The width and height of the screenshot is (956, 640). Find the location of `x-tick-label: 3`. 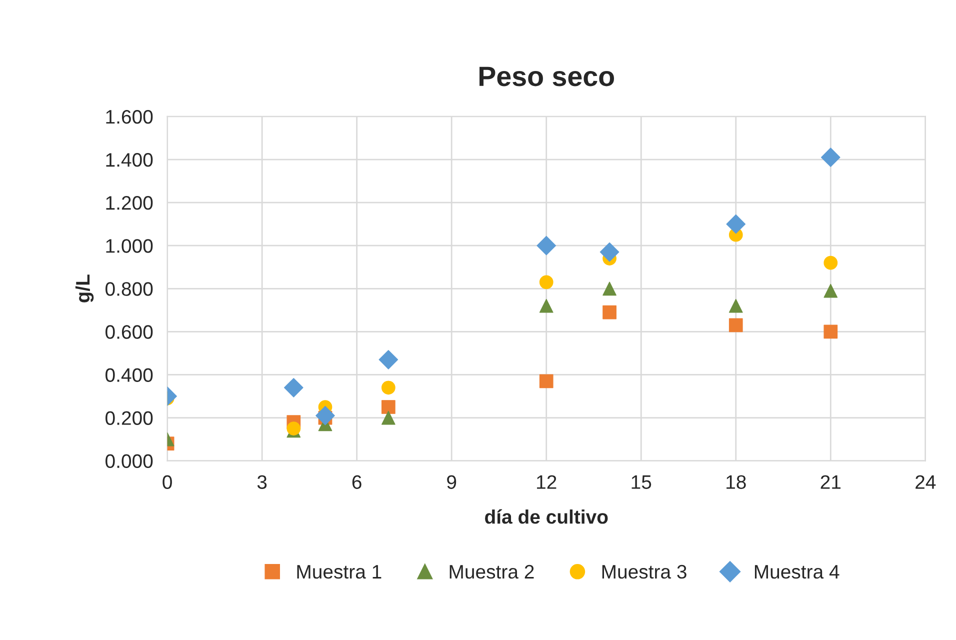

x-tick-label: 3 is located at coordinates (262, 482).